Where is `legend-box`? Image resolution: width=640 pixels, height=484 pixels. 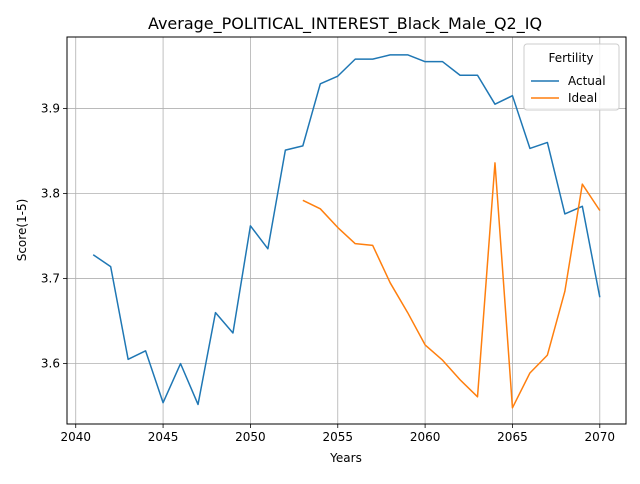
legend-box is located at coordinates (571, 77).